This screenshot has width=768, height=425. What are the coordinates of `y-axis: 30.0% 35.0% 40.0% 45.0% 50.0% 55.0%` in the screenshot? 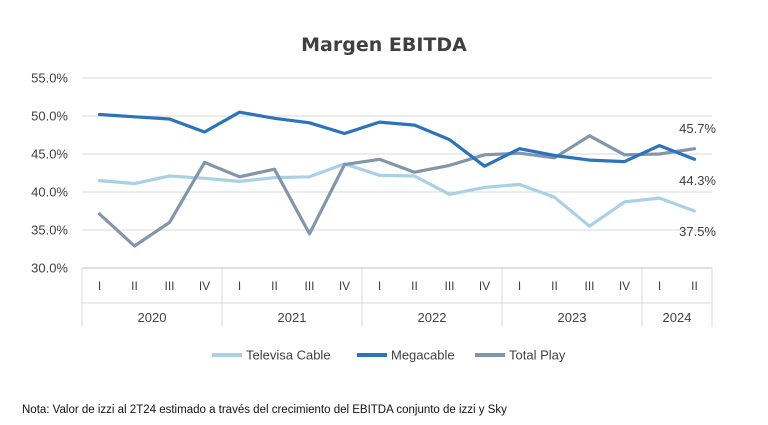 It's located at (49, 173).